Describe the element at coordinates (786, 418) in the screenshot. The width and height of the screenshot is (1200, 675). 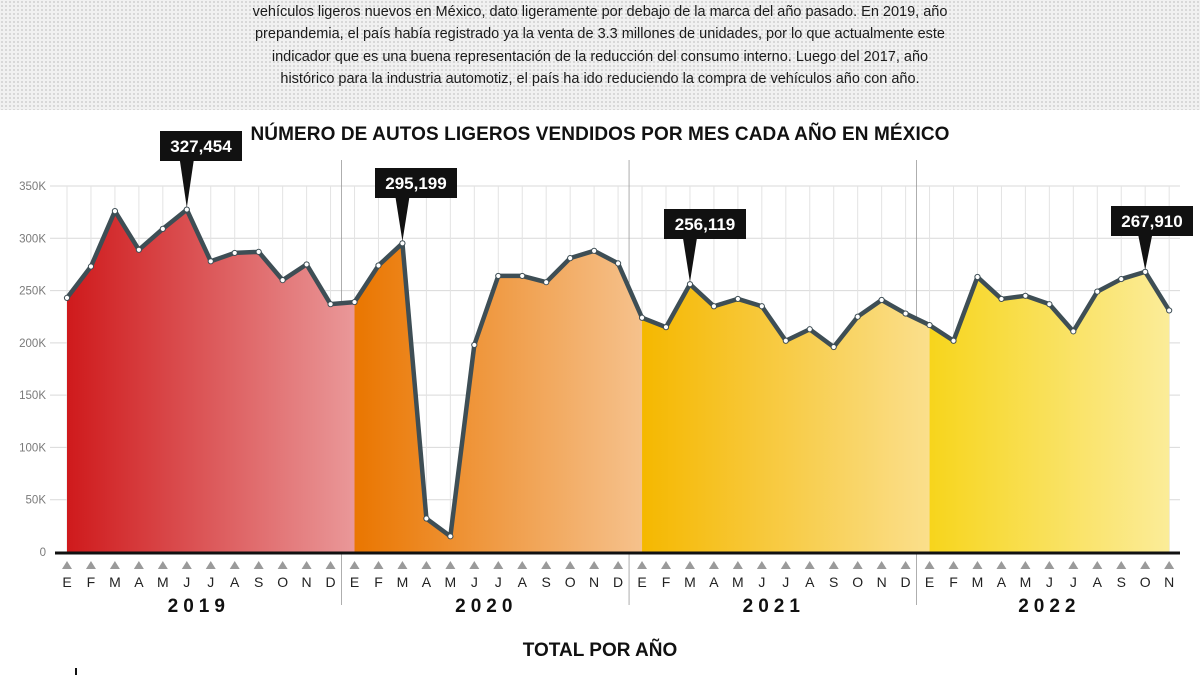
I see `area-shade-2021` at that location.